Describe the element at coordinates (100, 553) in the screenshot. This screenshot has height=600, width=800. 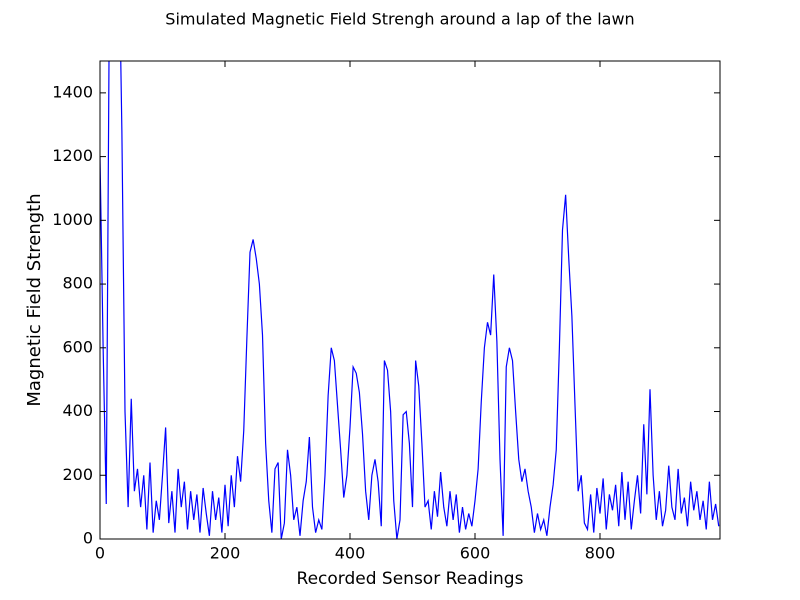
I see `x-tick-label: 0` at that location.